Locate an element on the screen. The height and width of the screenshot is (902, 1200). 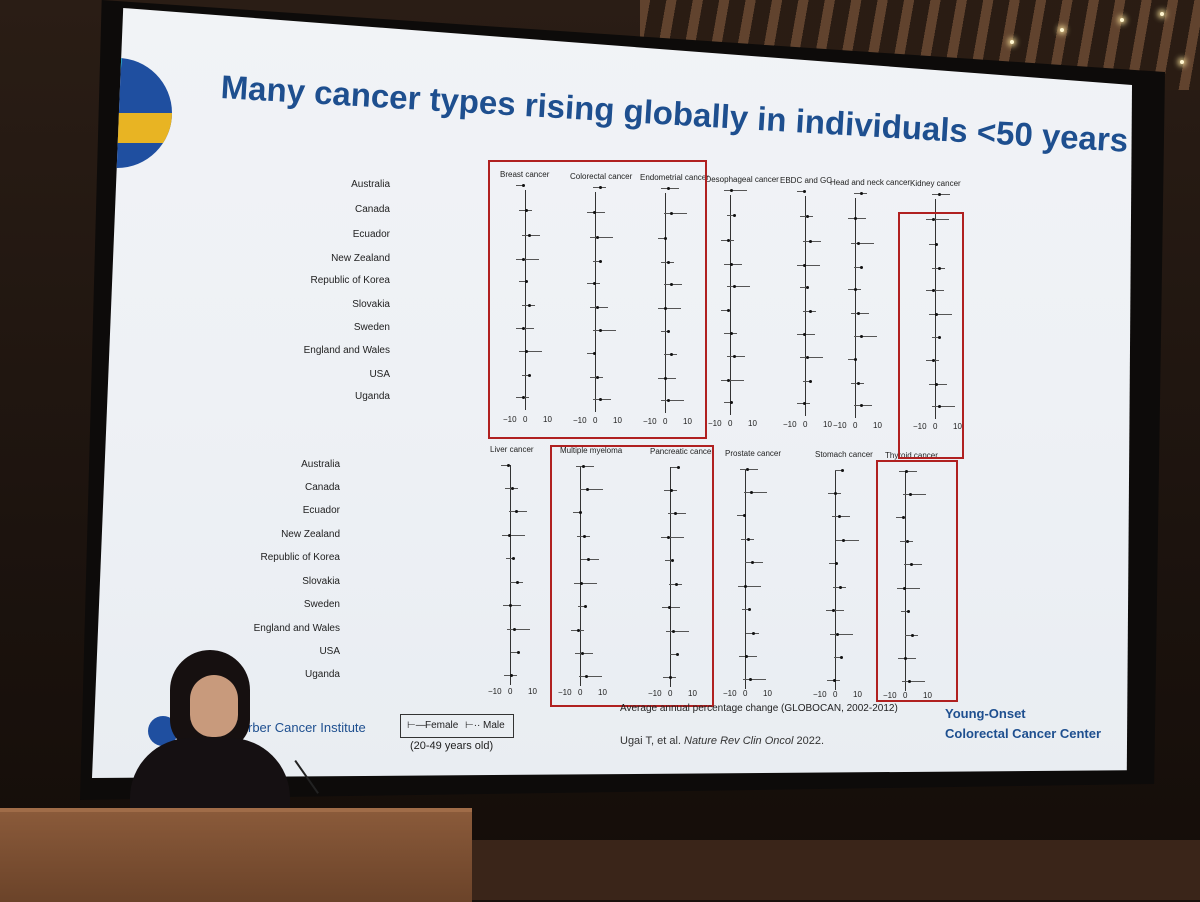
panel-title: Multiple myeloma is located at coordinates (591, 451).